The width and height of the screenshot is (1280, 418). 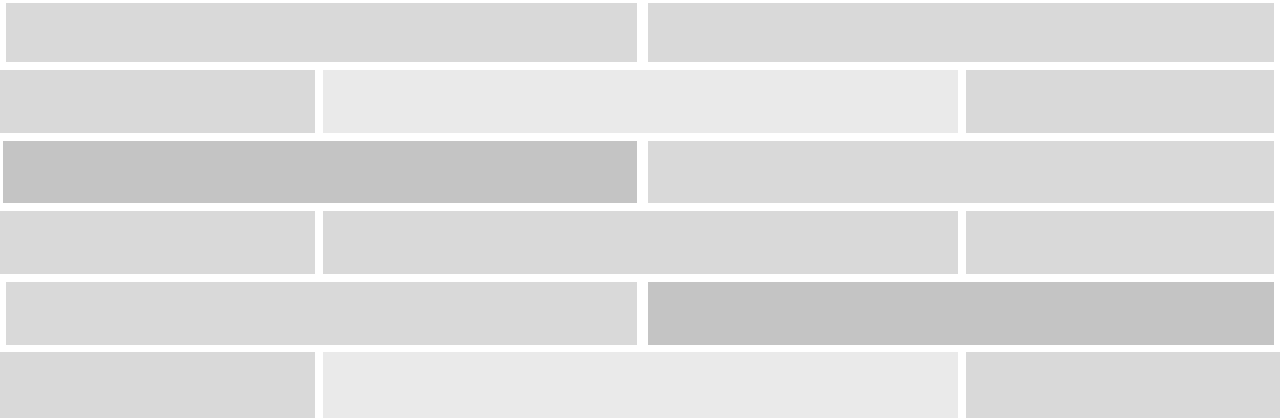 I want to click on skeleton-block-row6-col2, so click(x=640, y=385).